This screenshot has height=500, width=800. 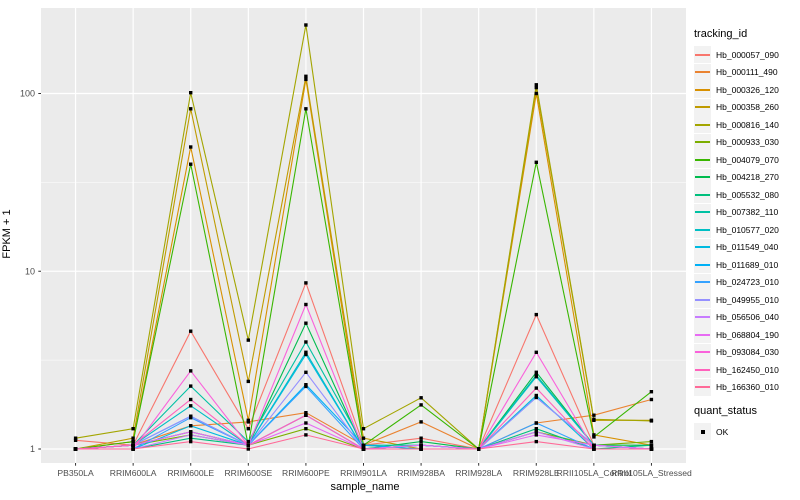 What do you see at coordinates (747, 159) in the screenshot?
I see `legend-item-label: Hb_004079_070` at bounding box center [747, 159].